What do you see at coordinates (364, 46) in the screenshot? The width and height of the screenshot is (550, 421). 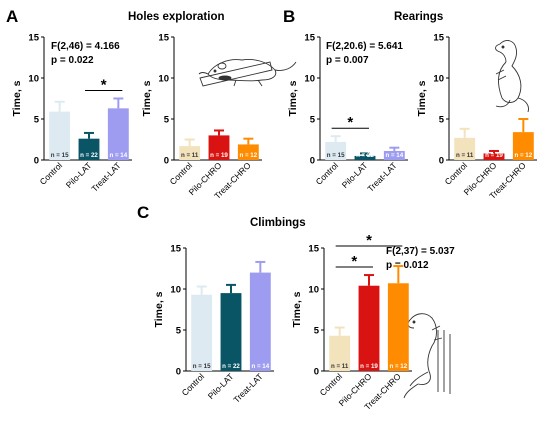 I see `stat-b-line1: F(2,20.6) = 5.641` at bounding box center [364, 46].